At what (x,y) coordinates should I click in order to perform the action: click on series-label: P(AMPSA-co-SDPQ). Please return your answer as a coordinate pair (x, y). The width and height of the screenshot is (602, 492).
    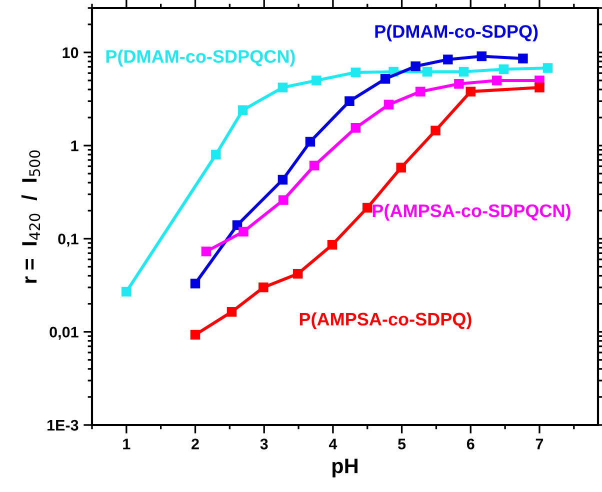
    Looking at the image, I should click on (386, 321).